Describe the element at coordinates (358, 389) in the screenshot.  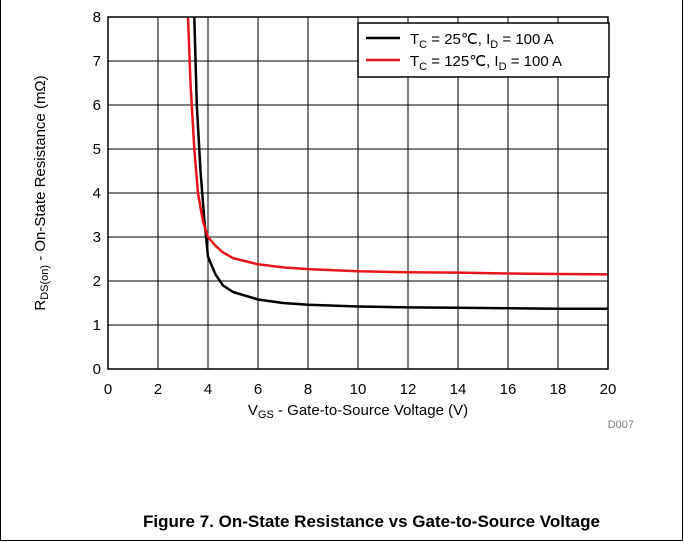
I see `x-tick-label: 10` at that location.